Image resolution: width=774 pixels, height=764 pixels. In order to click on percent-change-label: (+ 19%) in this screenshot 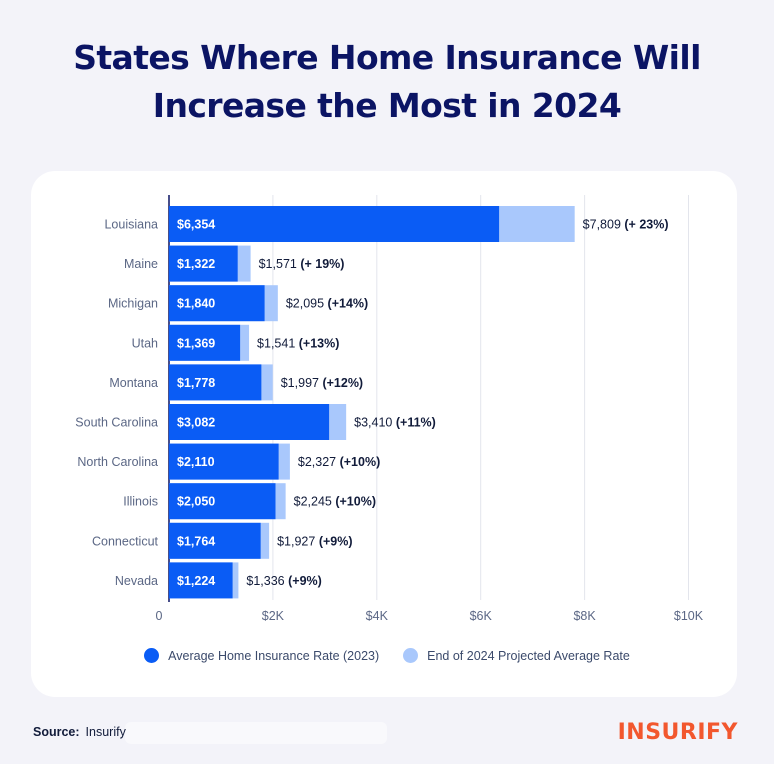, I will do `click(322, 264)`.